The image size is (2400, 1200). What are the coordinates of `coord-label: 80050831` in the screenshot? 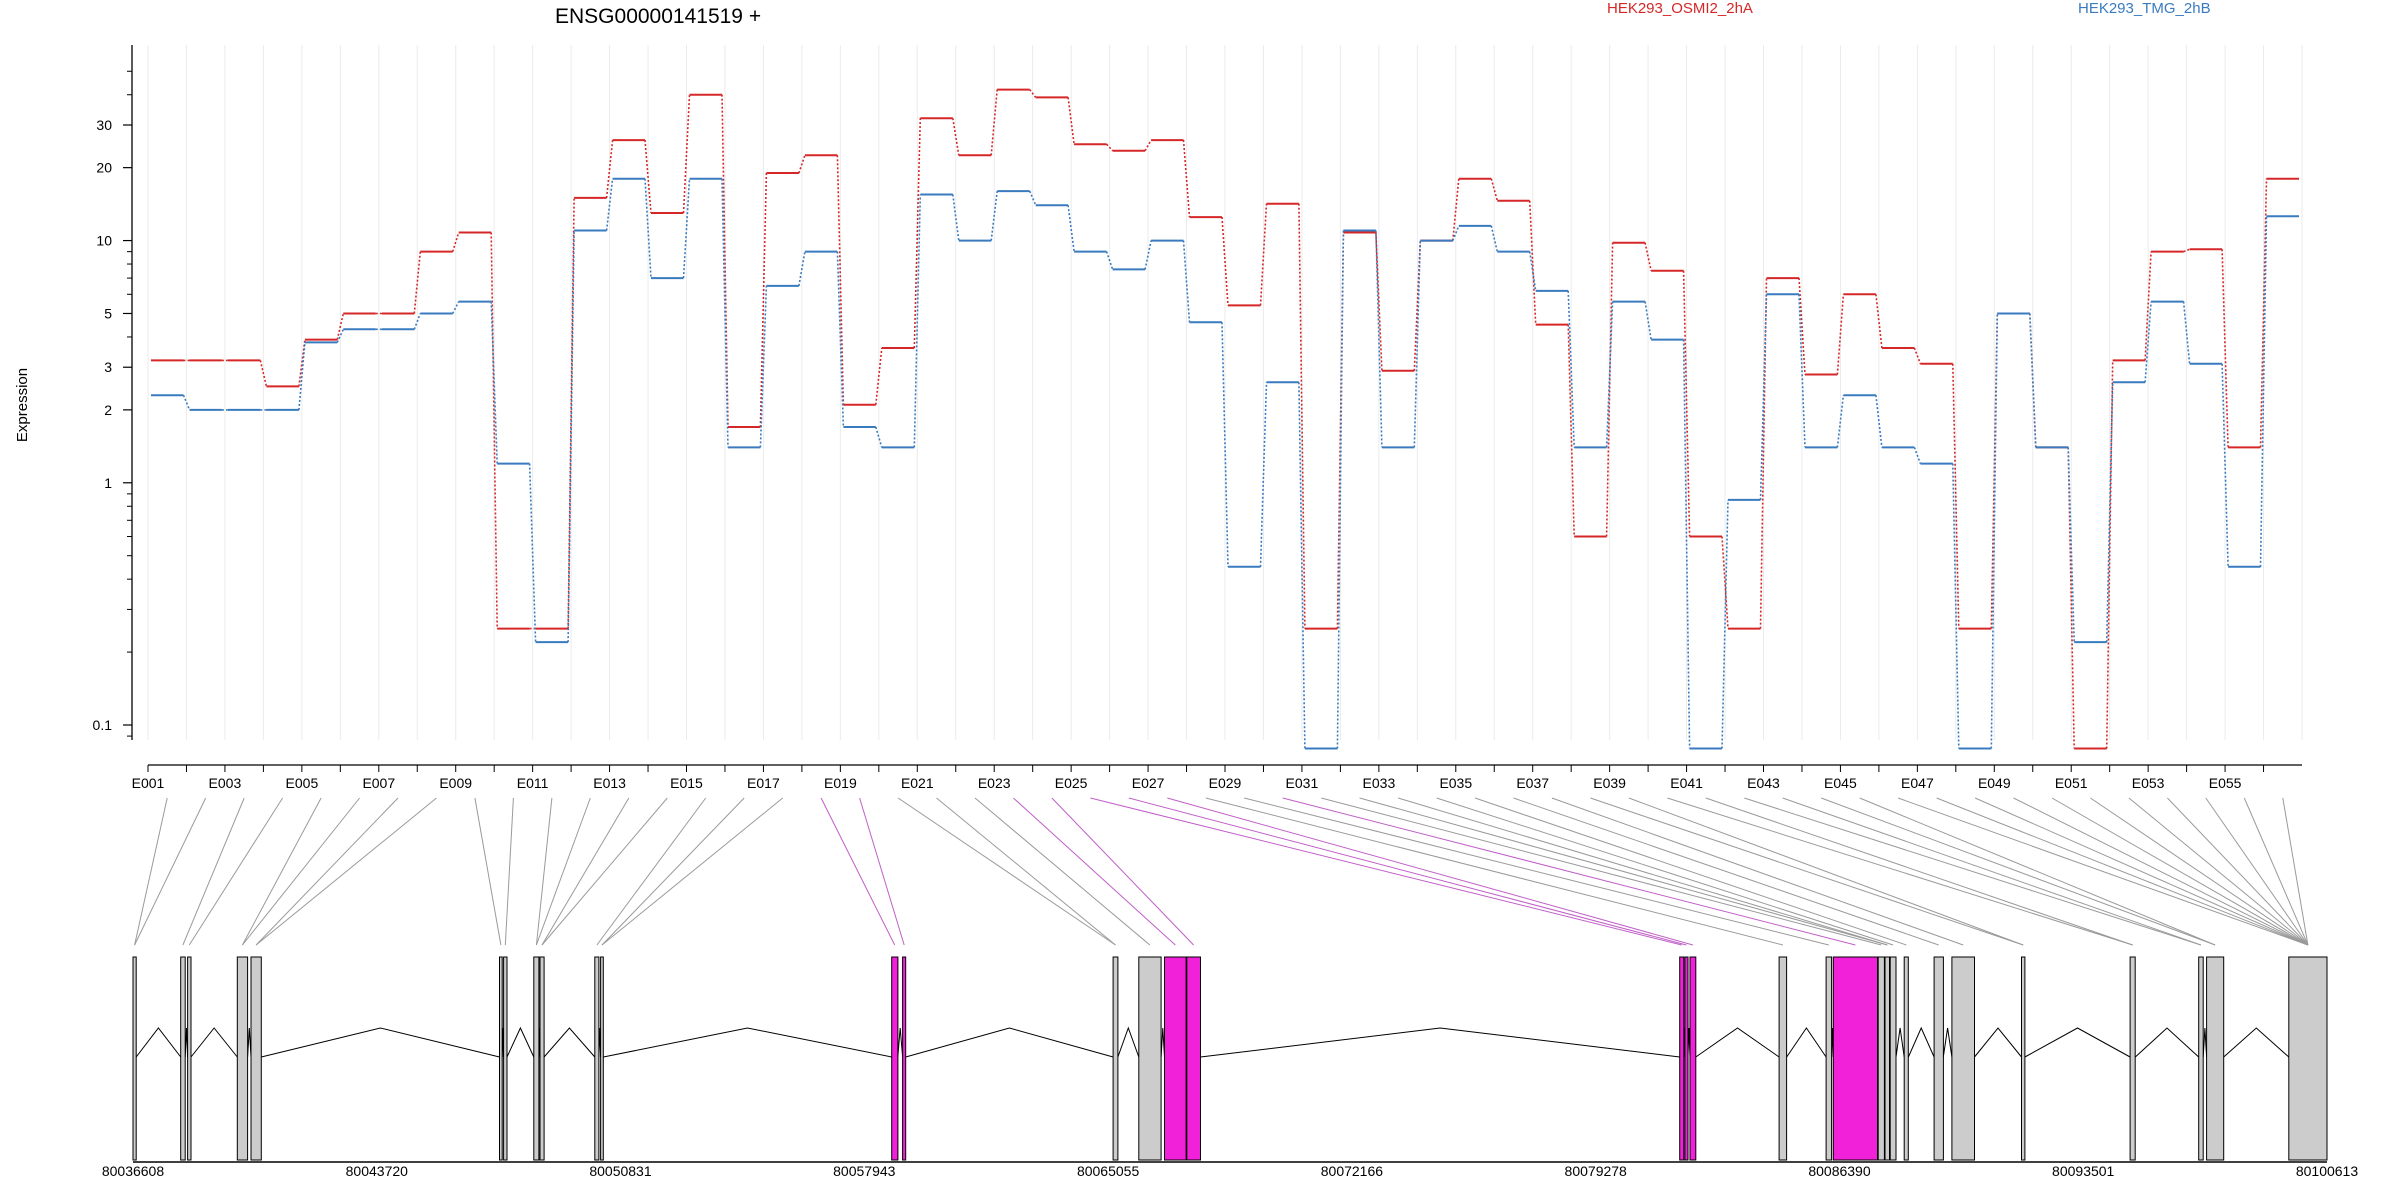 It's located at (620, 1171).